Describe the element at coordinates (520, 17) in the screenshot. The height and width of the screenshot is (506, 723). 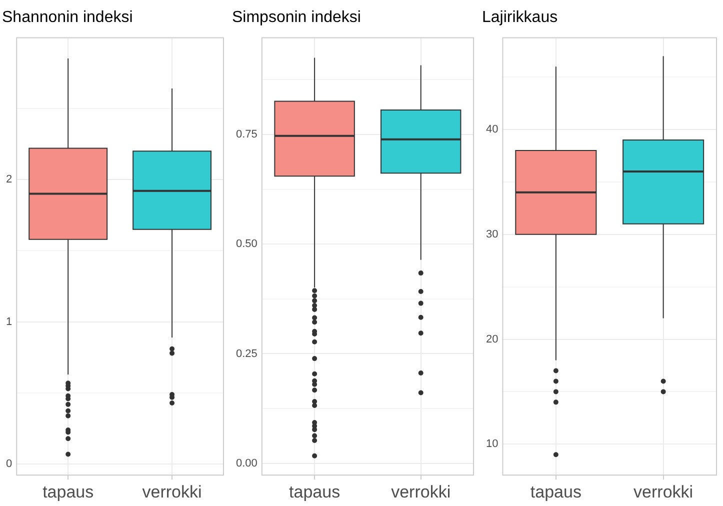
I see `chart-title: Lajirikkaus` at that location.